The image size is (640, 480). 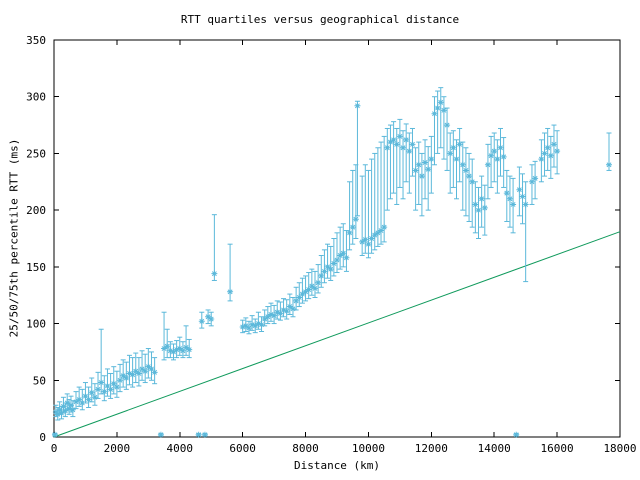 I want to click on svg-text: 12000, so click(x=431, y=448).